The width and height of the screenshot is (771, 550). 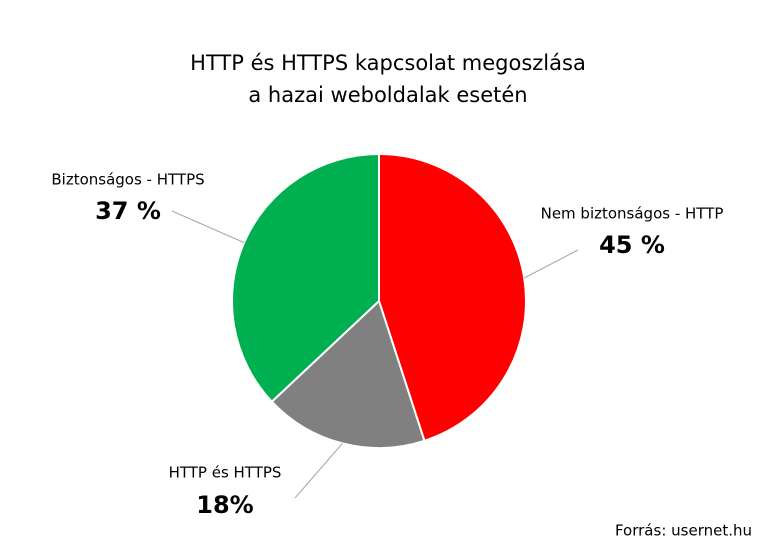 What do you see at coordinates (388, 63) in the screenshot?
I see `chart-title: HTTP és HTTPS kapcsolat megoszlása` at bounding box center [388, 63].